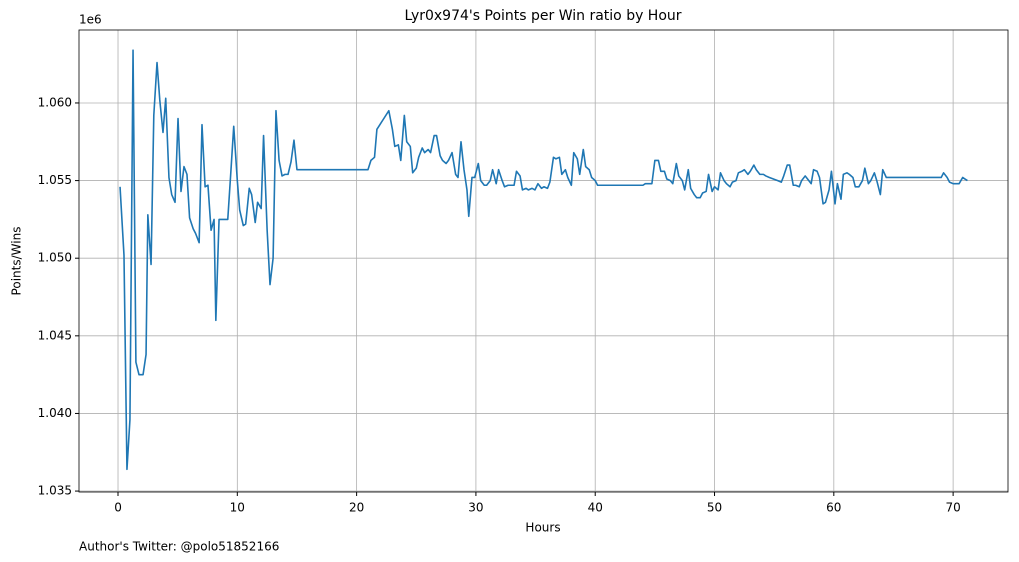 The height and width of the screenshot is (562, 1019). What do you see at coordinates (55, 335) in the screenshot?
I see `y-tick-label: 1.045` at bounding box center [55, 335].